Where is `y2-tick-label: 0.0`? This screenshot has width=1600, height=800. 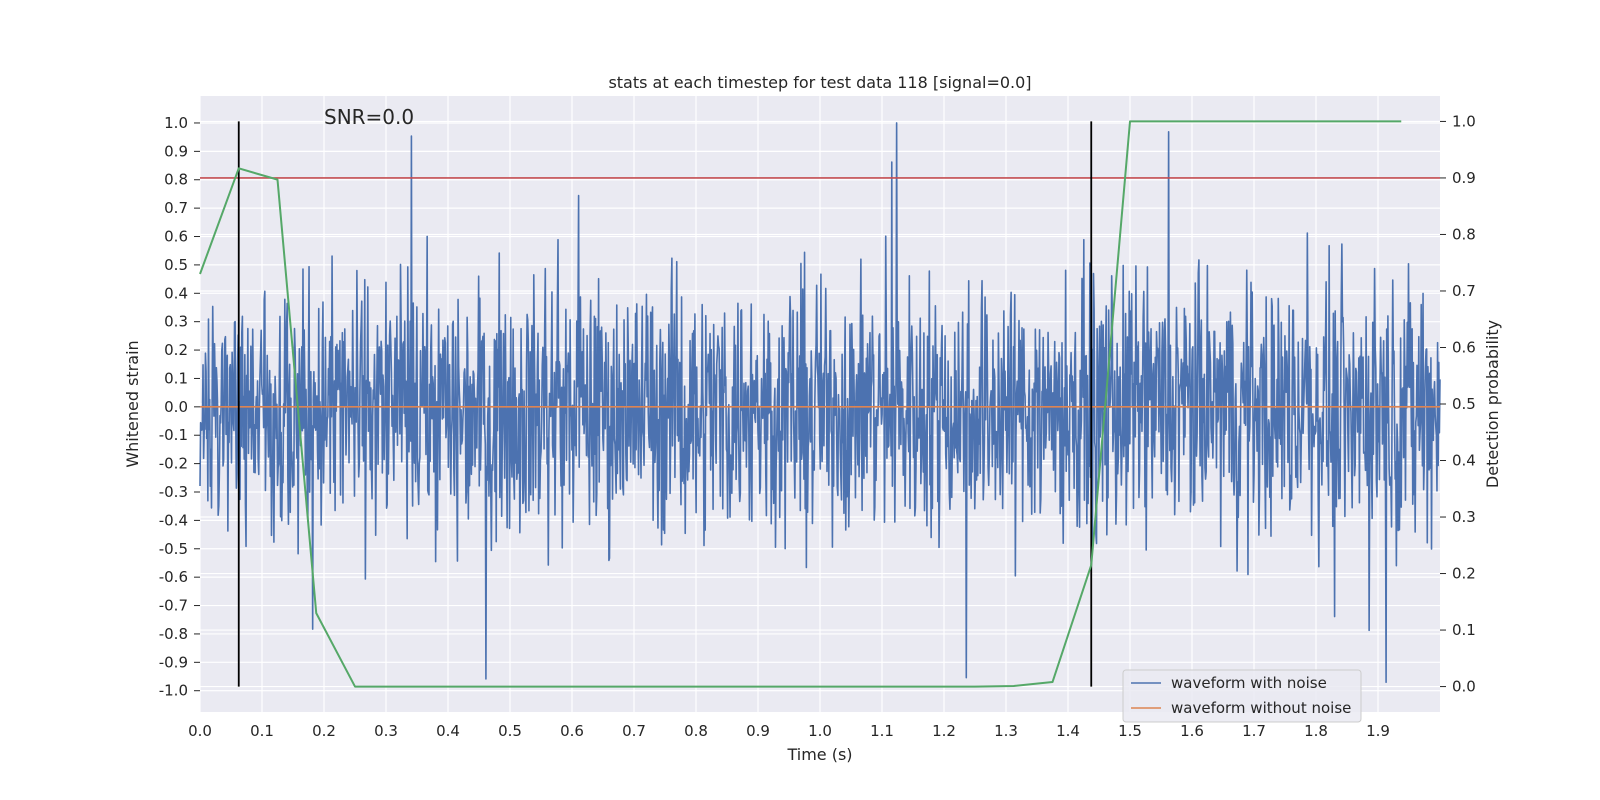
y2-tick-label: 0.0 is located at coordinates (1464, 687).